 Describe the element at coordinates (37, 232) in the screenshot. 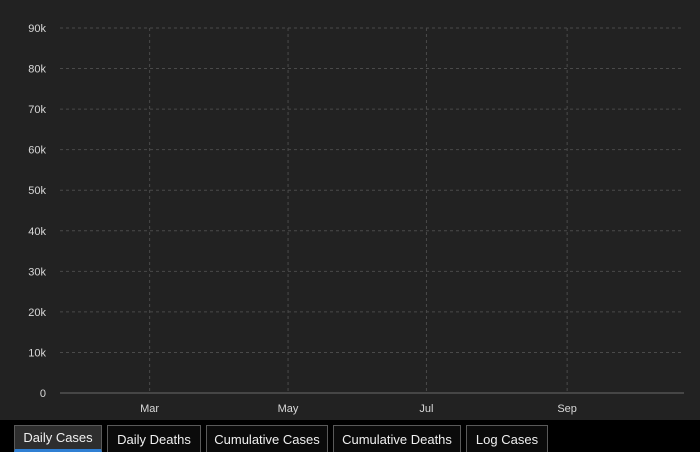

I see `y-tick-label: 40k` at that location.